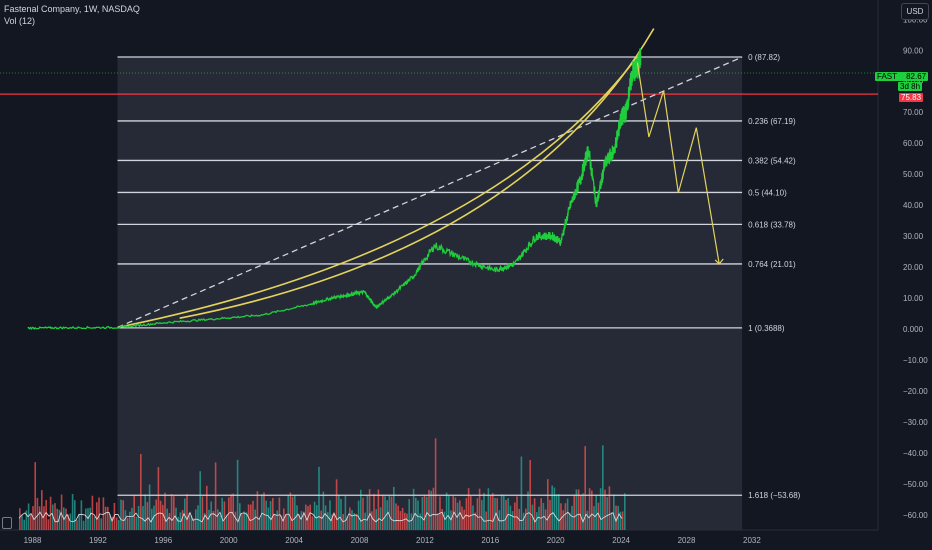  Describe the element at coordinates (766, 328) in the screenshot. I see `fib-level-label: 1 (0.3688)` at that location.